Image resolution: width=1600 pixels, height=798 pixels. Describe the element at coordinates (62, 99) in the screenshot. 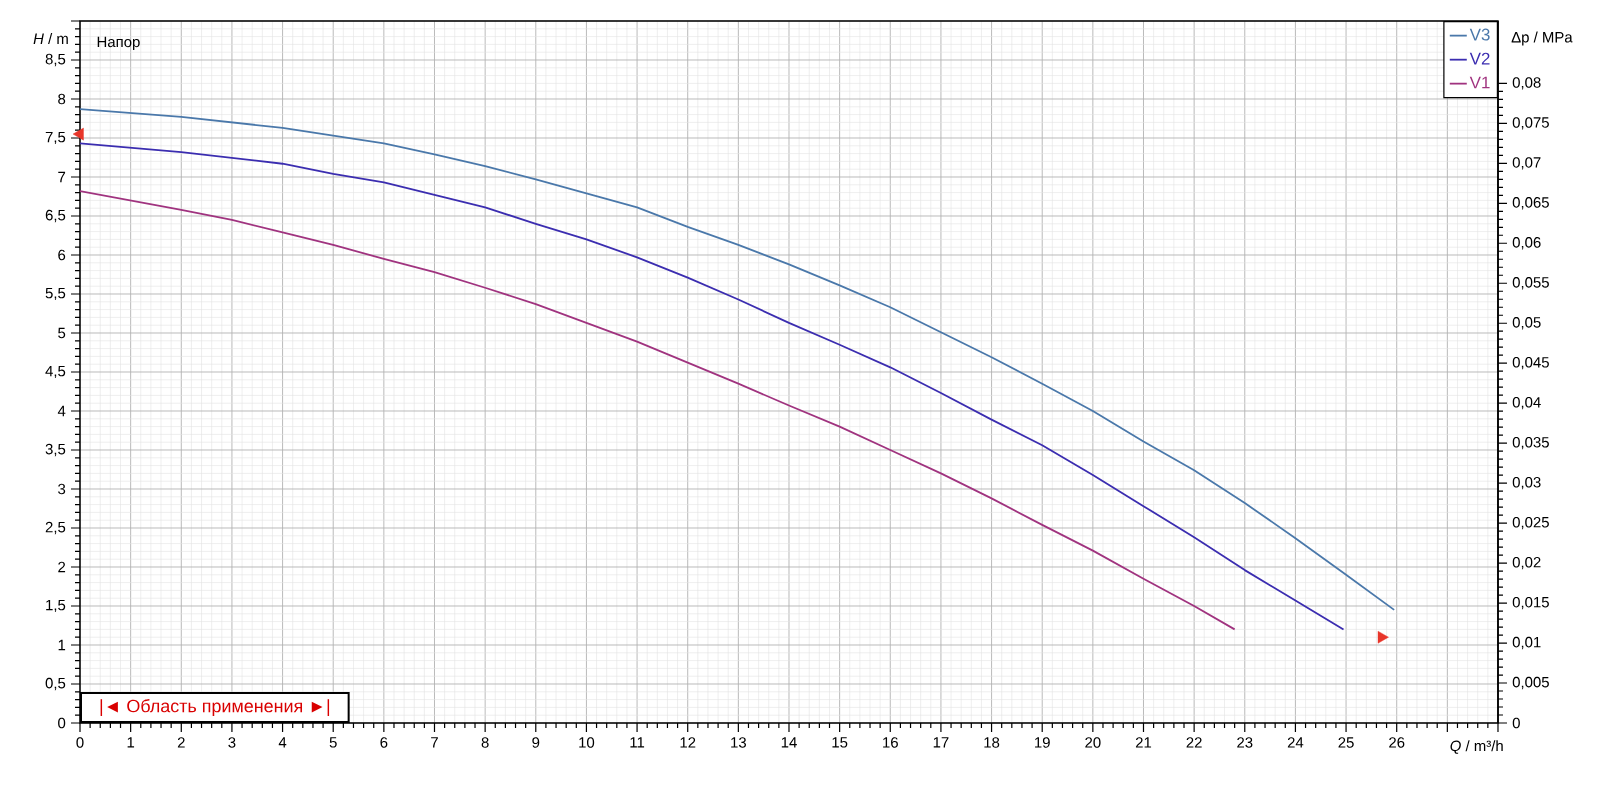

I see `y-tick-label: 8` at that location.